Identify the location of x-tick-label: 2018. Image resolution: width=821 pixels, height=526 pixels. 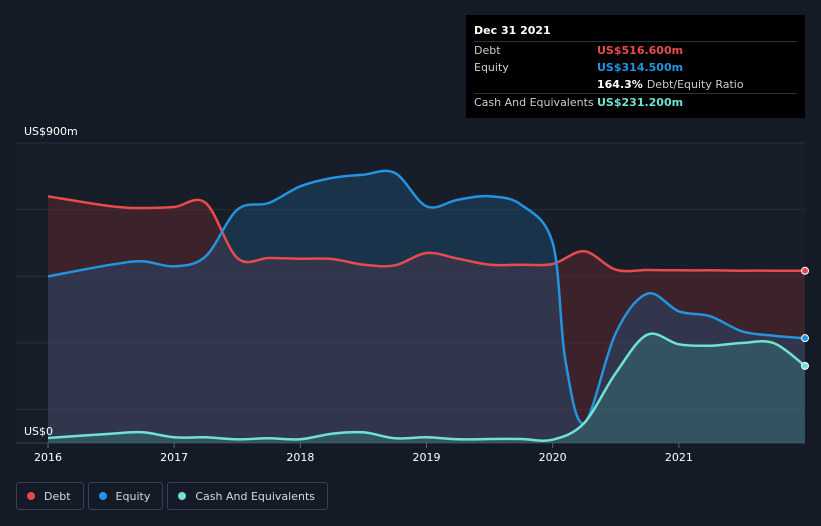
(300, 457).